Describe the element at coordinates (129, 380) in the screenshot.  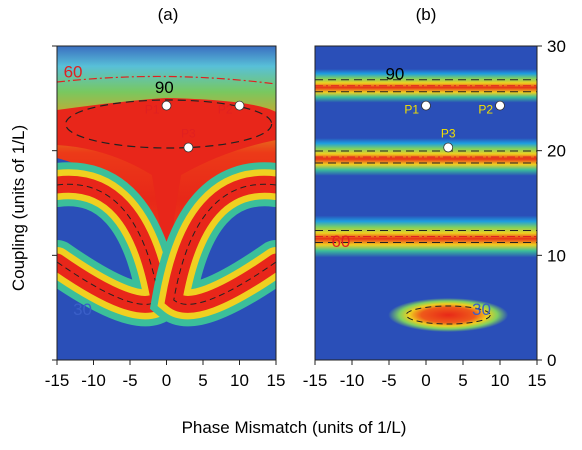
I see `x-tick-label-a: -5` at that location.